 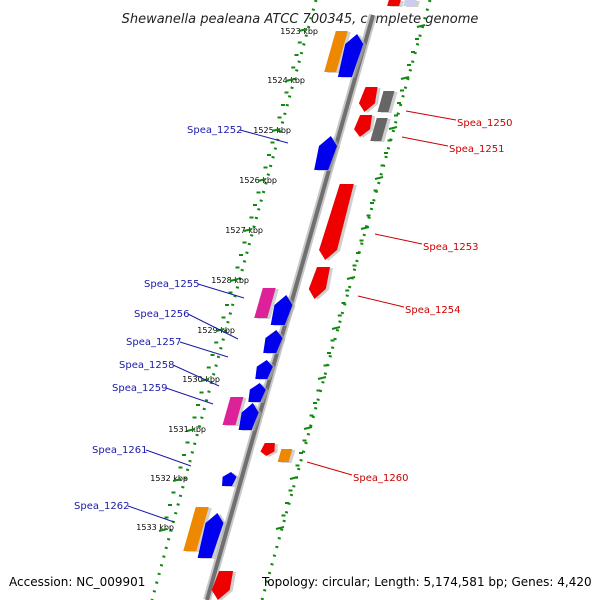 What do you see at coordinates (171, 284) in the screenshot?
I see `gene-label-spea-1255: Spea_1255` at bounding box center [171, 284].